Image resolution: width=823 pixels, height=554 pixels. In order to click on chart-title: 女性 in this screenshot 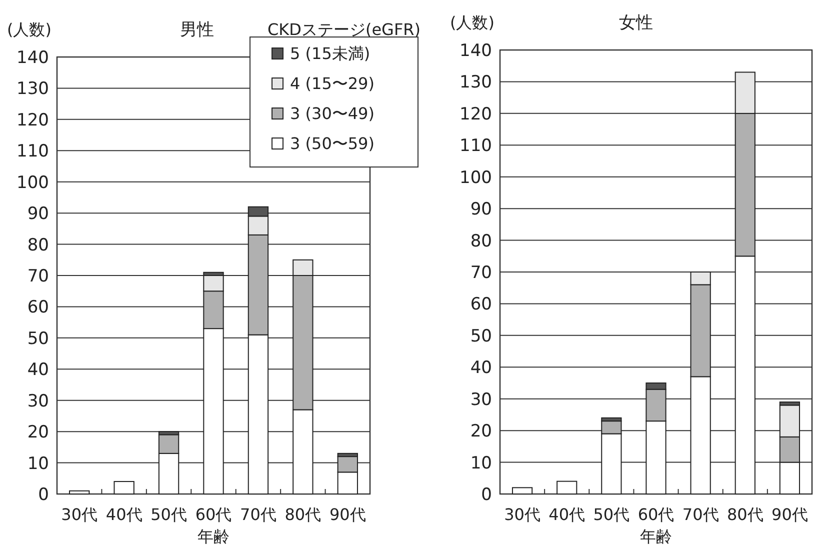, I will do `click(636, 23)`.